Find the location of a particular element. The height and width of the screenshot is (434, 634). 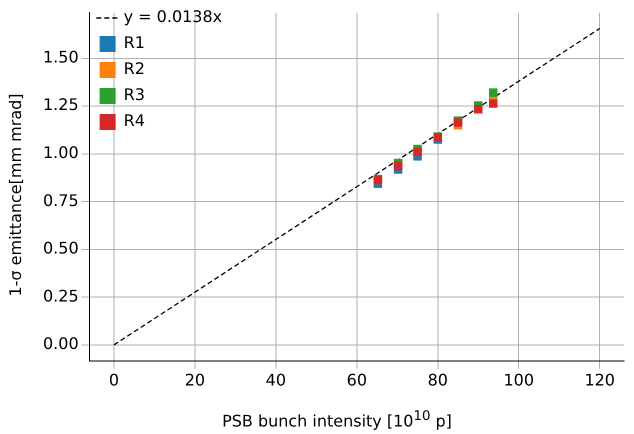

x-tick-label: 80 is located at coordinates (438, 380).